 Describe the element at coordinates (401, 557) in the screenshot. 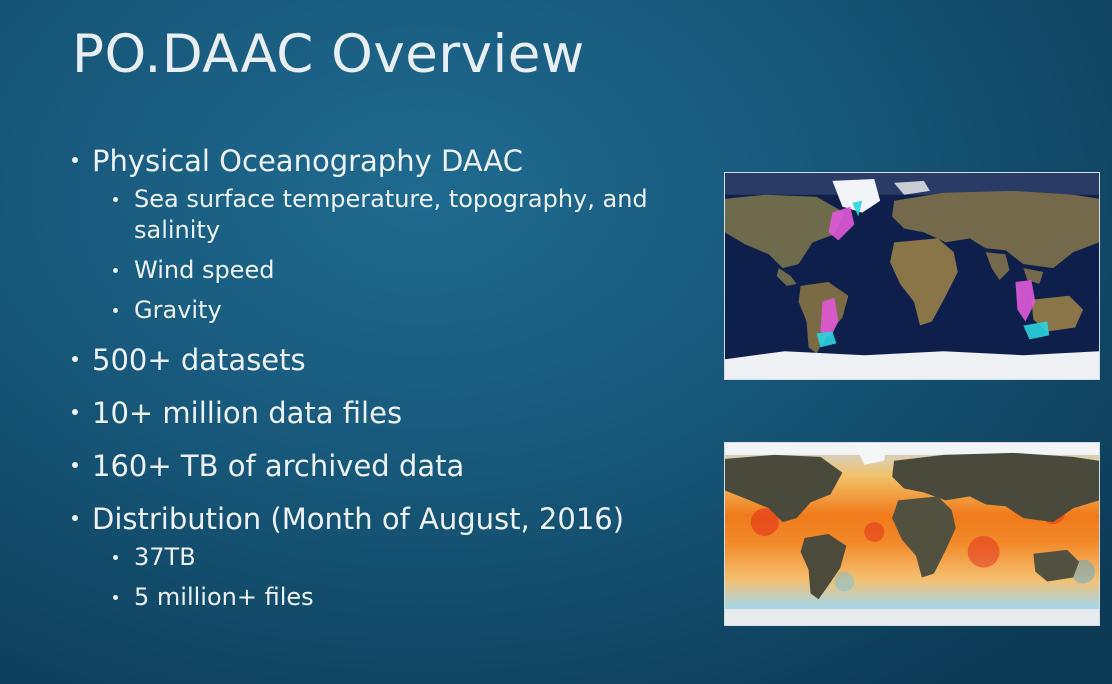

I see `sub-bullet-37tb: 37TB` at that location.